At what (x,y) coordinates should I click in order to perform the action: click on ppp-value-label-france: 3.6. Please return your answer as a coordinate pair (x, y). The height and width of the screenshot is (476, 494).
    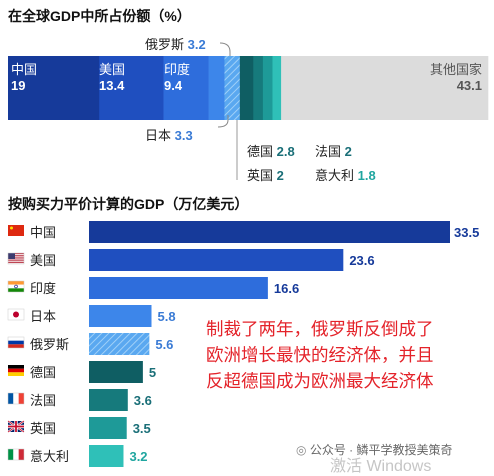
    Looking at the image, I should click on (143, 400).